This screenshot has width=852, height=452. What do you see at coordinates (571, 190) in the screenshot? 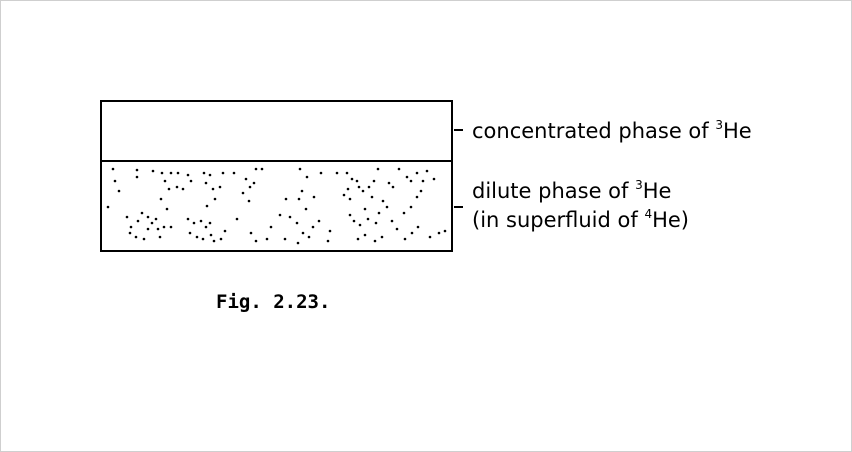
I see `dilute-phase-label: dilute phase of 3He` at bounding box center [571, 190].